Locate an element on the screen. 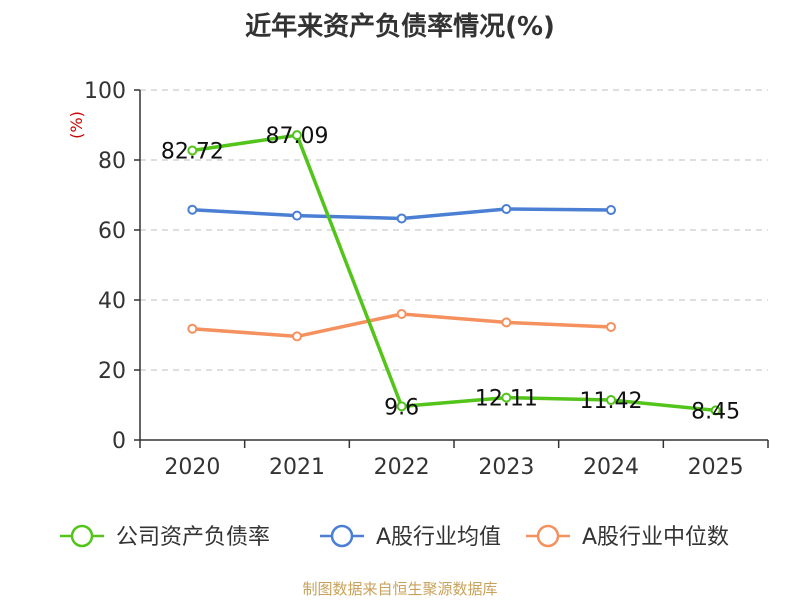  x-tick-label: 2021 is located at coordinates (297, 467).